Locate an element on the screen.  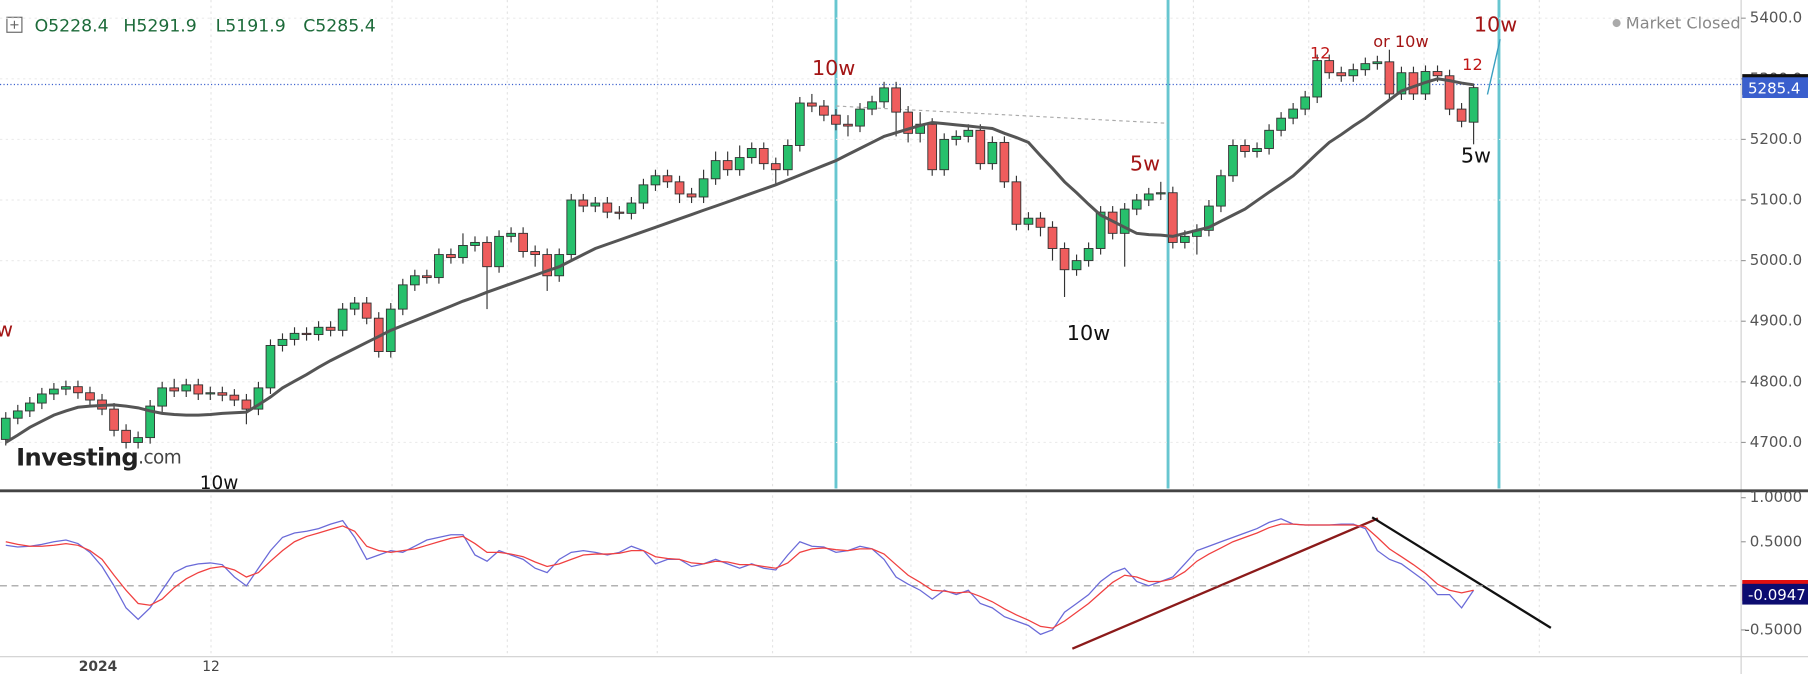
y-tick-label: 5000.0 is located at coordinates (1776, 260).